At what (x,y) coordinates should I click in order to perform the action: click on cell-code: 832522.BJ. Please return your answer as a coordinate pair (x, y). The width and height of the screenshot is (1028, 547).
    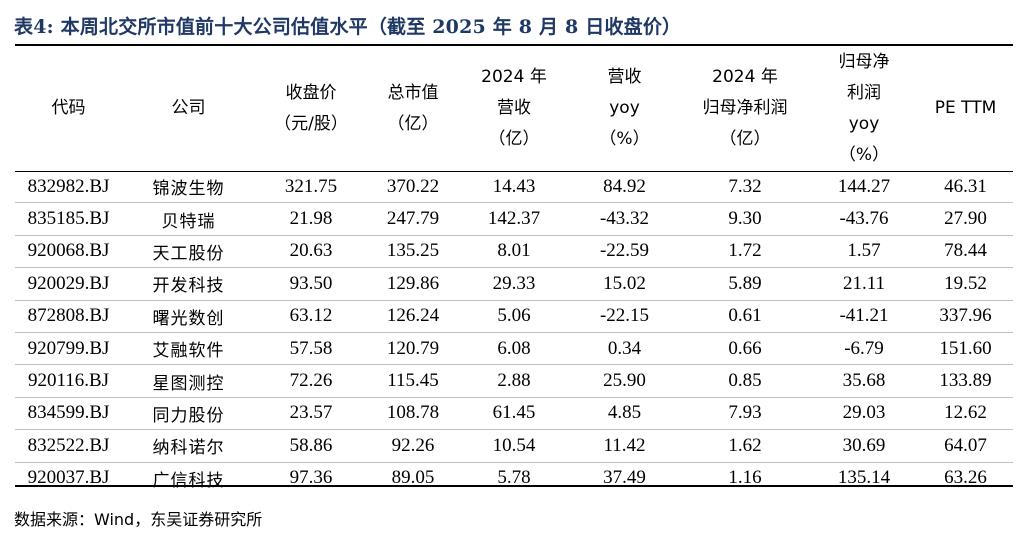
    Looking at the image, I should click on (68, 446).